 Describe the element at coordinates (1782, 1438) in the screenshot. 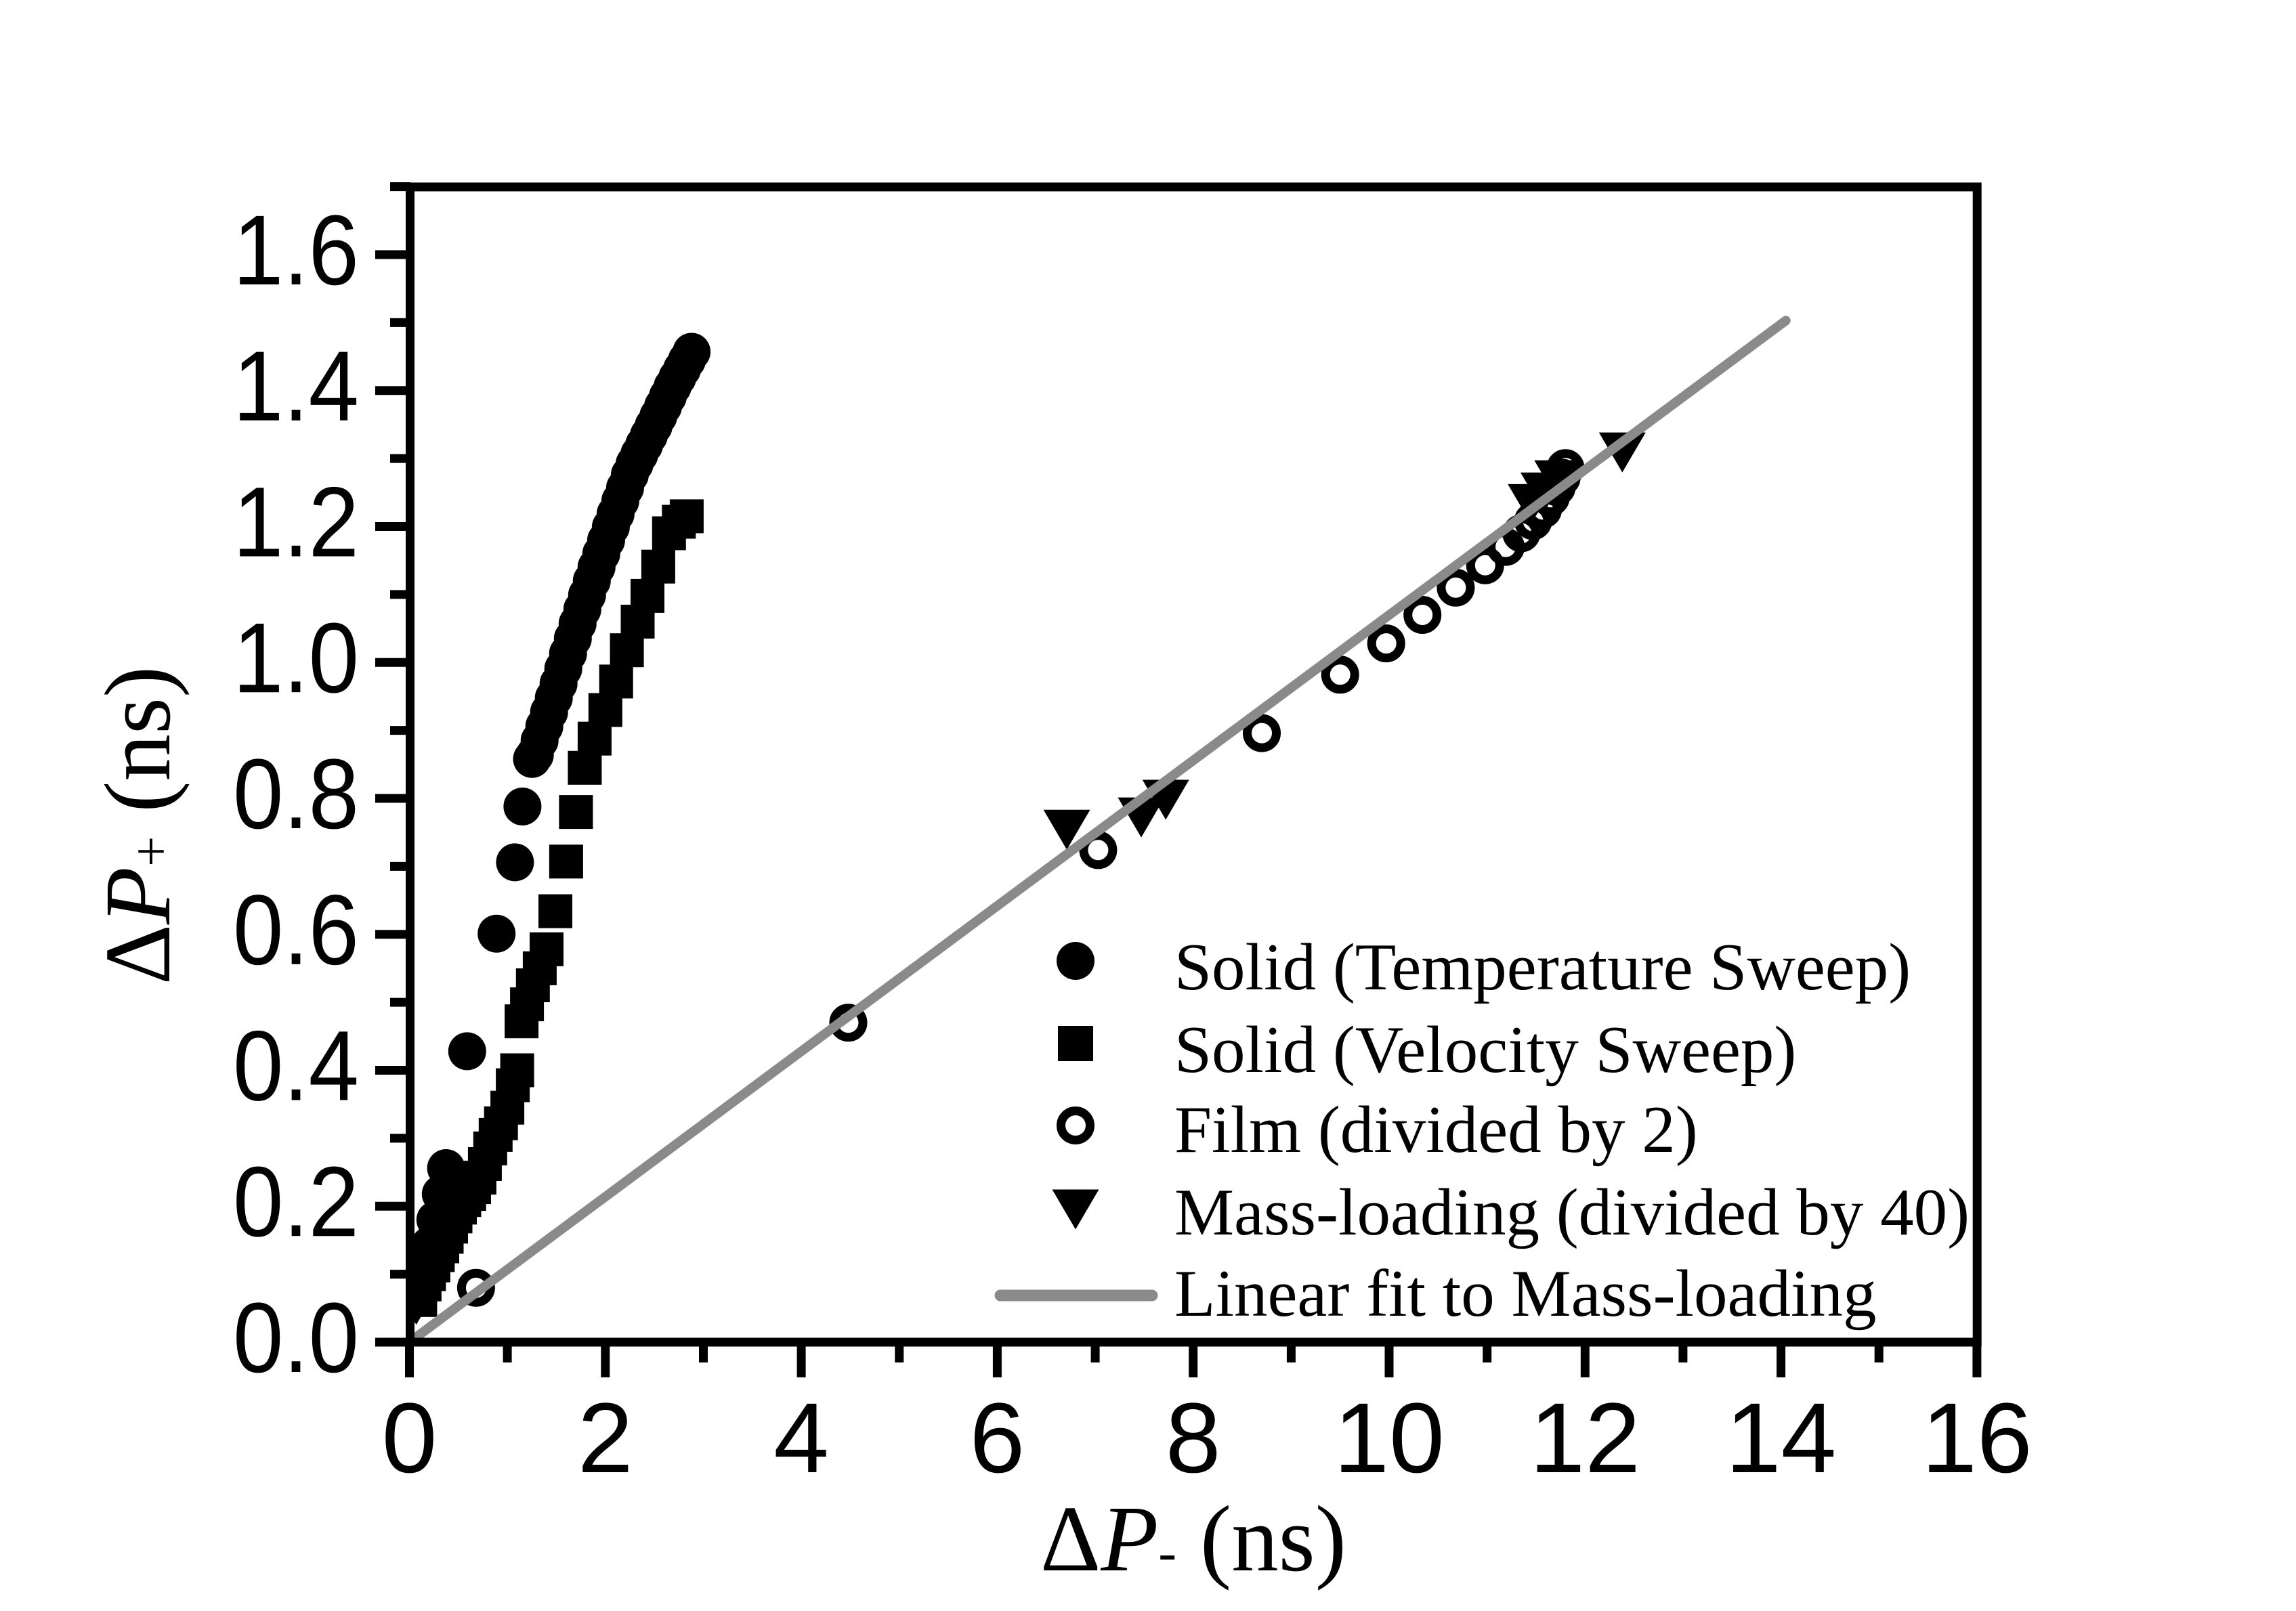

I see `svg-text: 14` at that location.